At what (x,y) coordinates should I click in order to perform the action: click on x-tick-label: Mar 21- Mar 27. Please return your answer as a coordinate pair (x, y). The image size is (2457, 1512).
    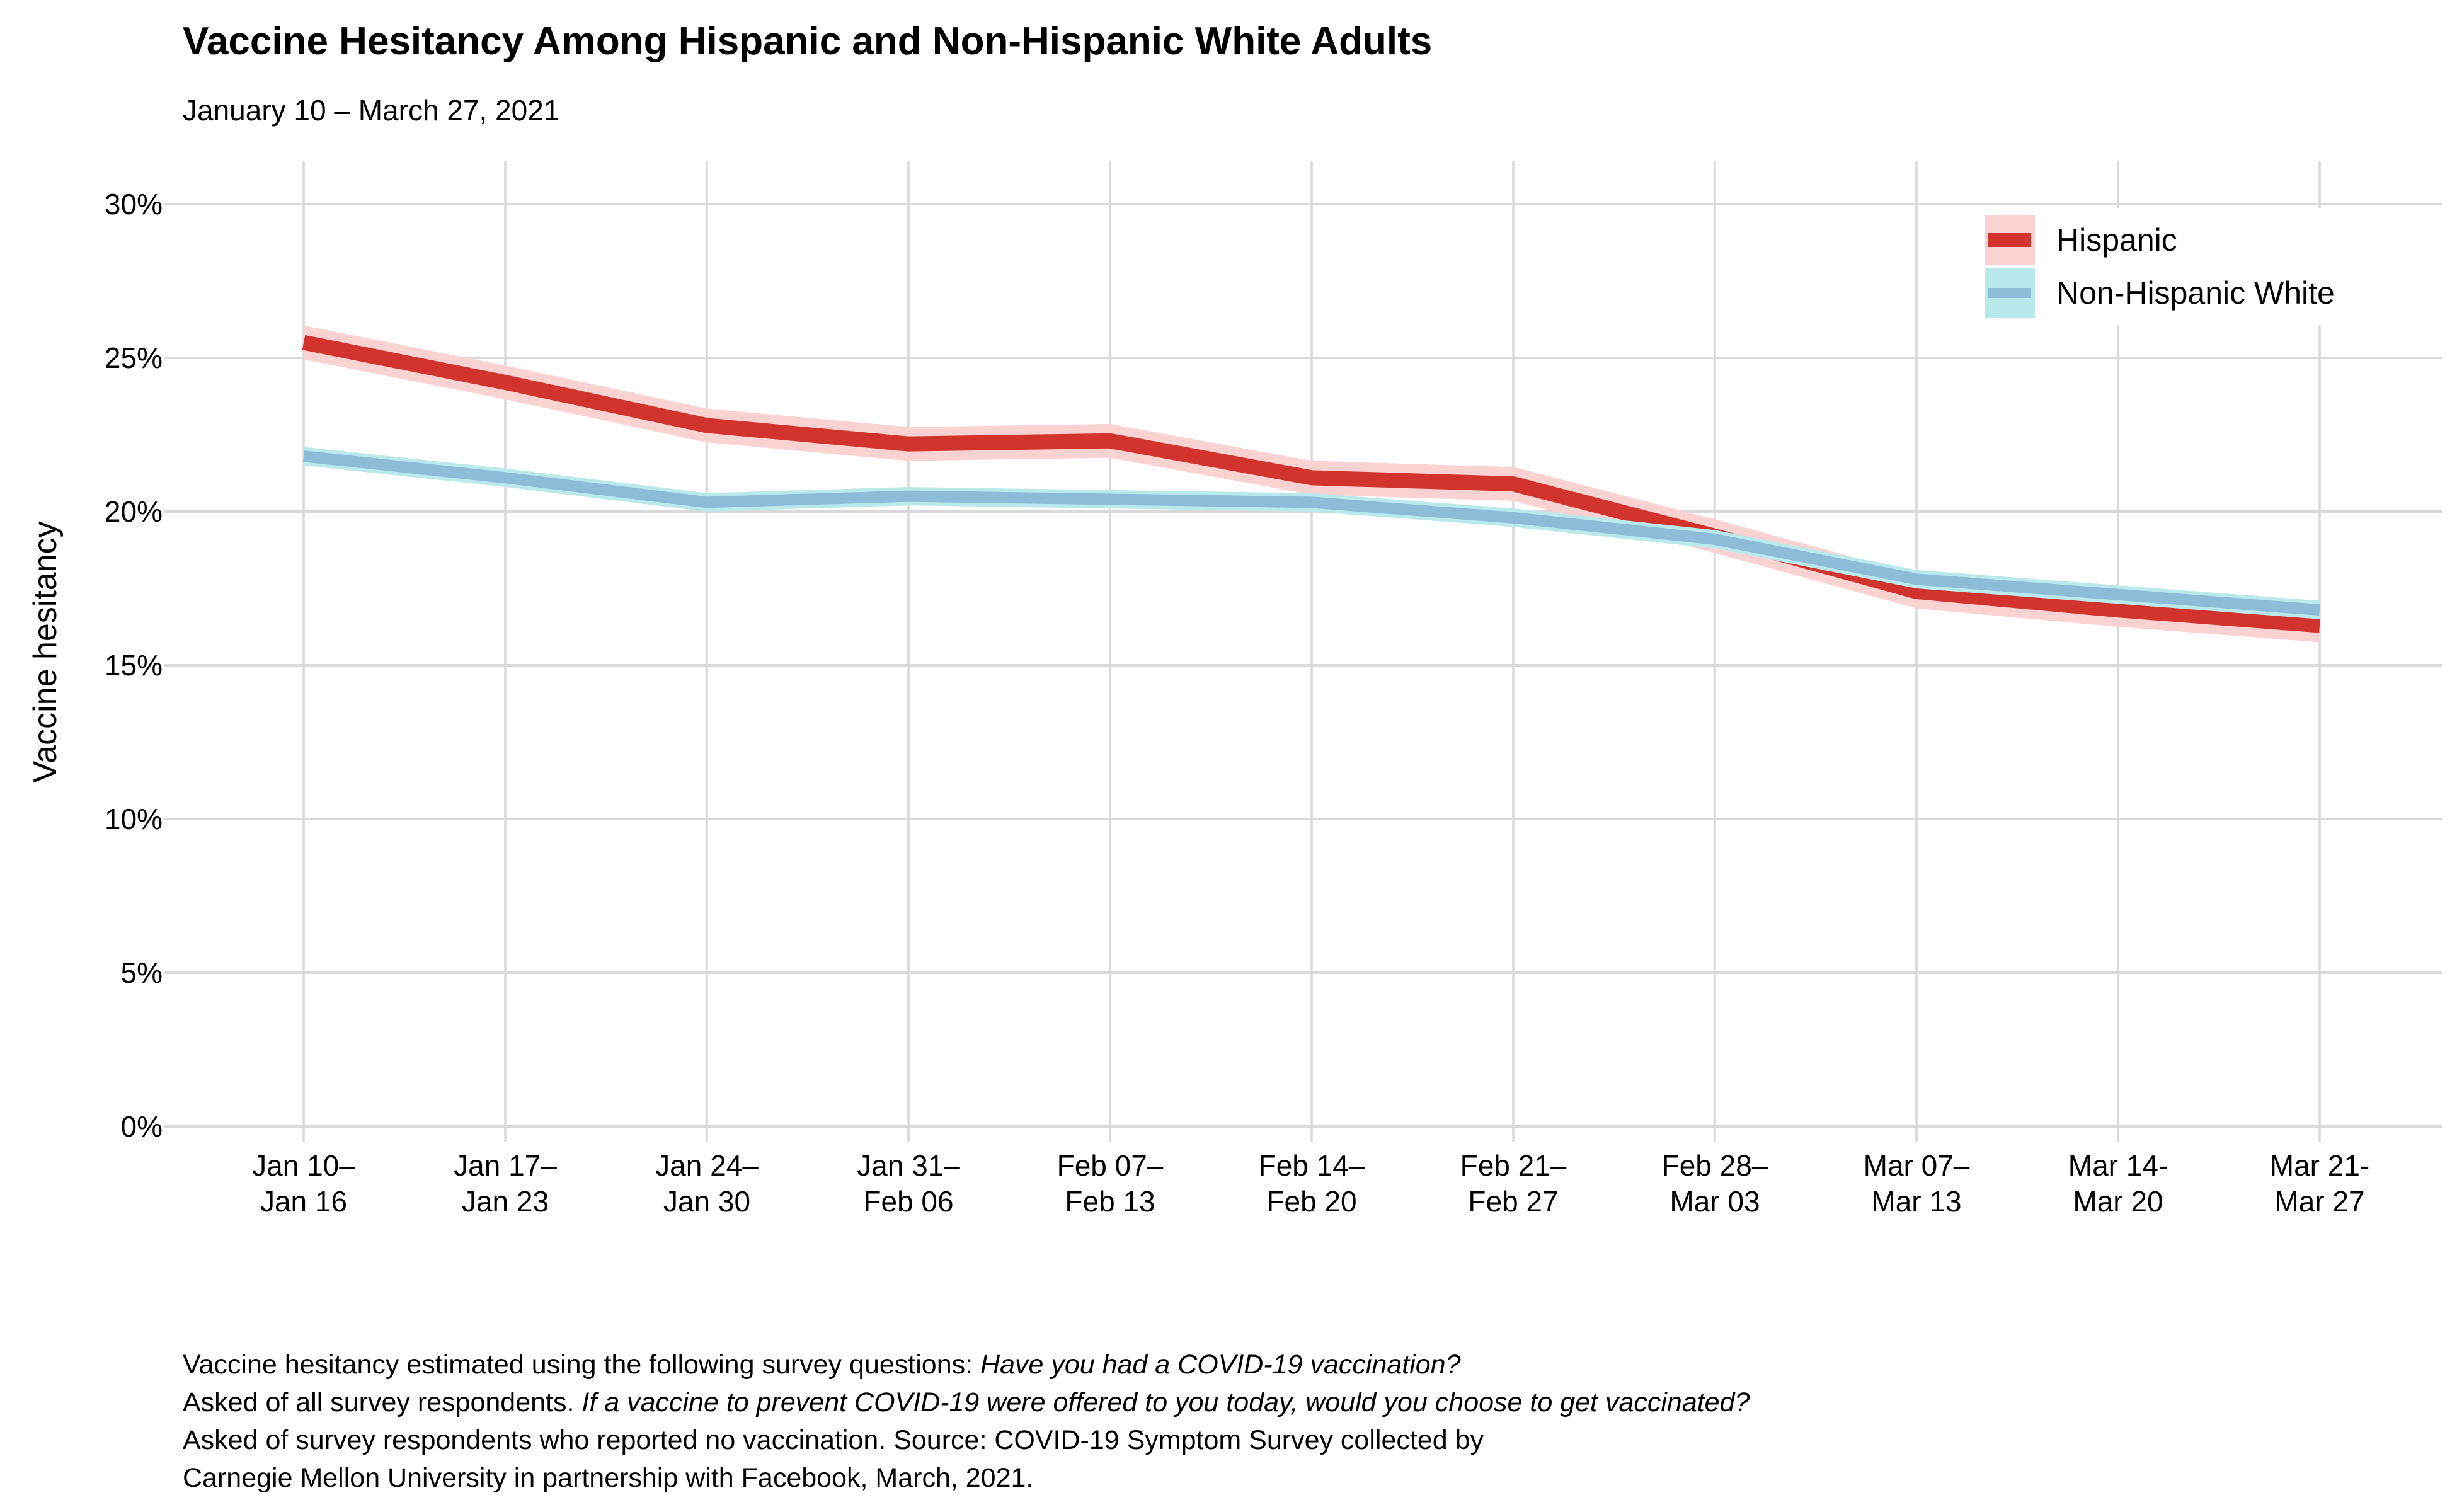
    Looking at the image, I should click on (2319, 1183).